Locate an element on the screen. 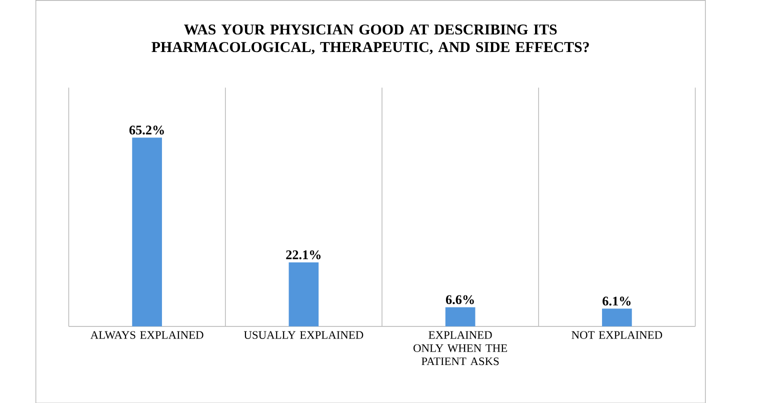  x-tick-label: USUALLY EXPLAINED is located at coordinates (304, 334).